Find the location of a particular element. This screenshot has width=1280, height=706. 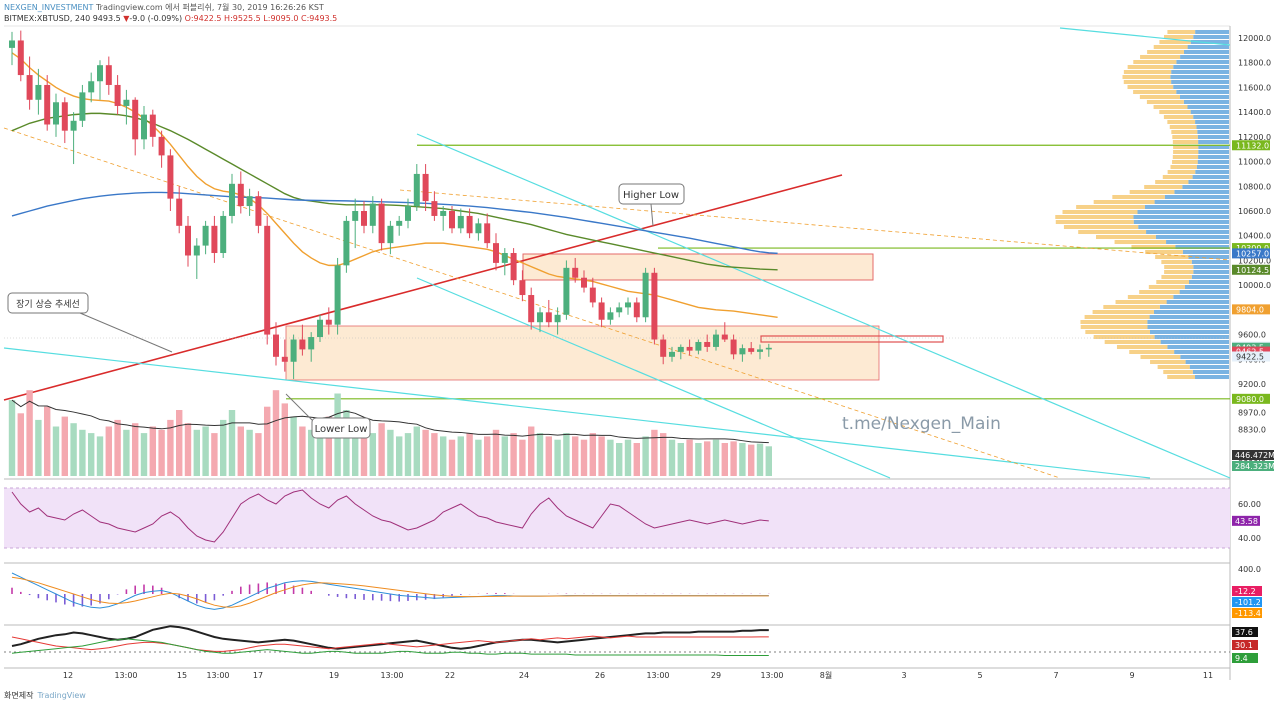

price-marker-label: 9080.0 is located at coordinates (1250, 399).